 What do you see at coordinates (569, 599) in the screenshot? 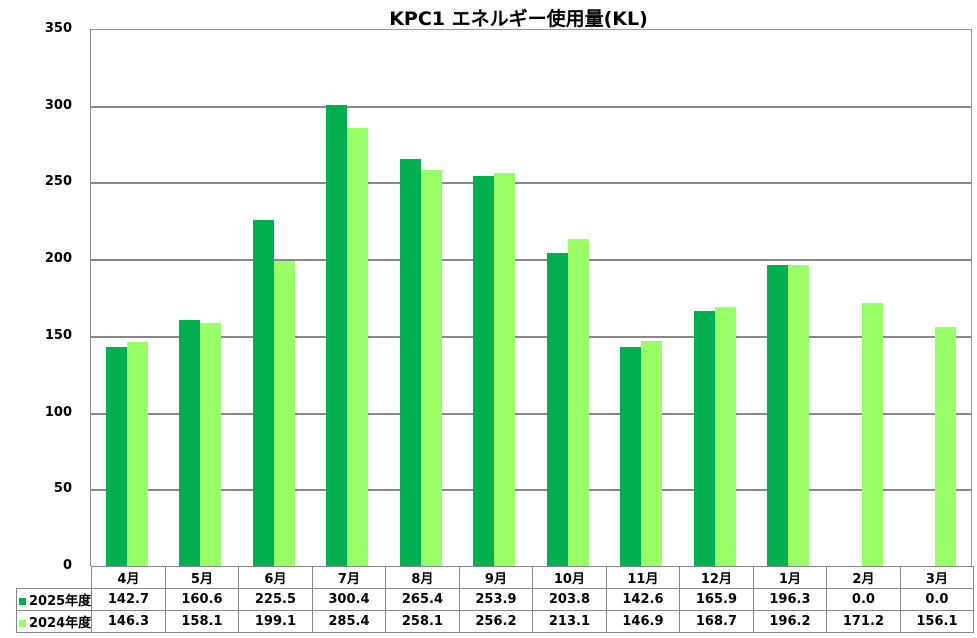
I see `table-cell: 203.8` at bounding box center [569, 599].